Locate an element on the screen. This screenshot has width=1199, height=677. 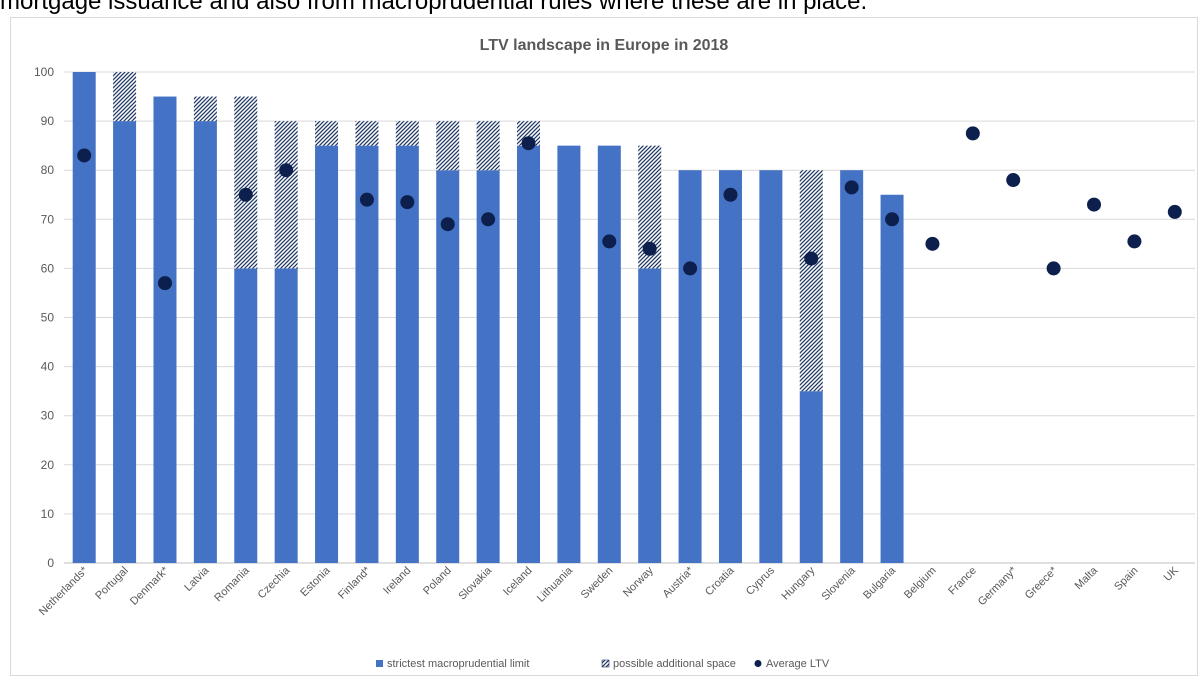
y-tick-label: 20 is located at coordinates (48, 465).